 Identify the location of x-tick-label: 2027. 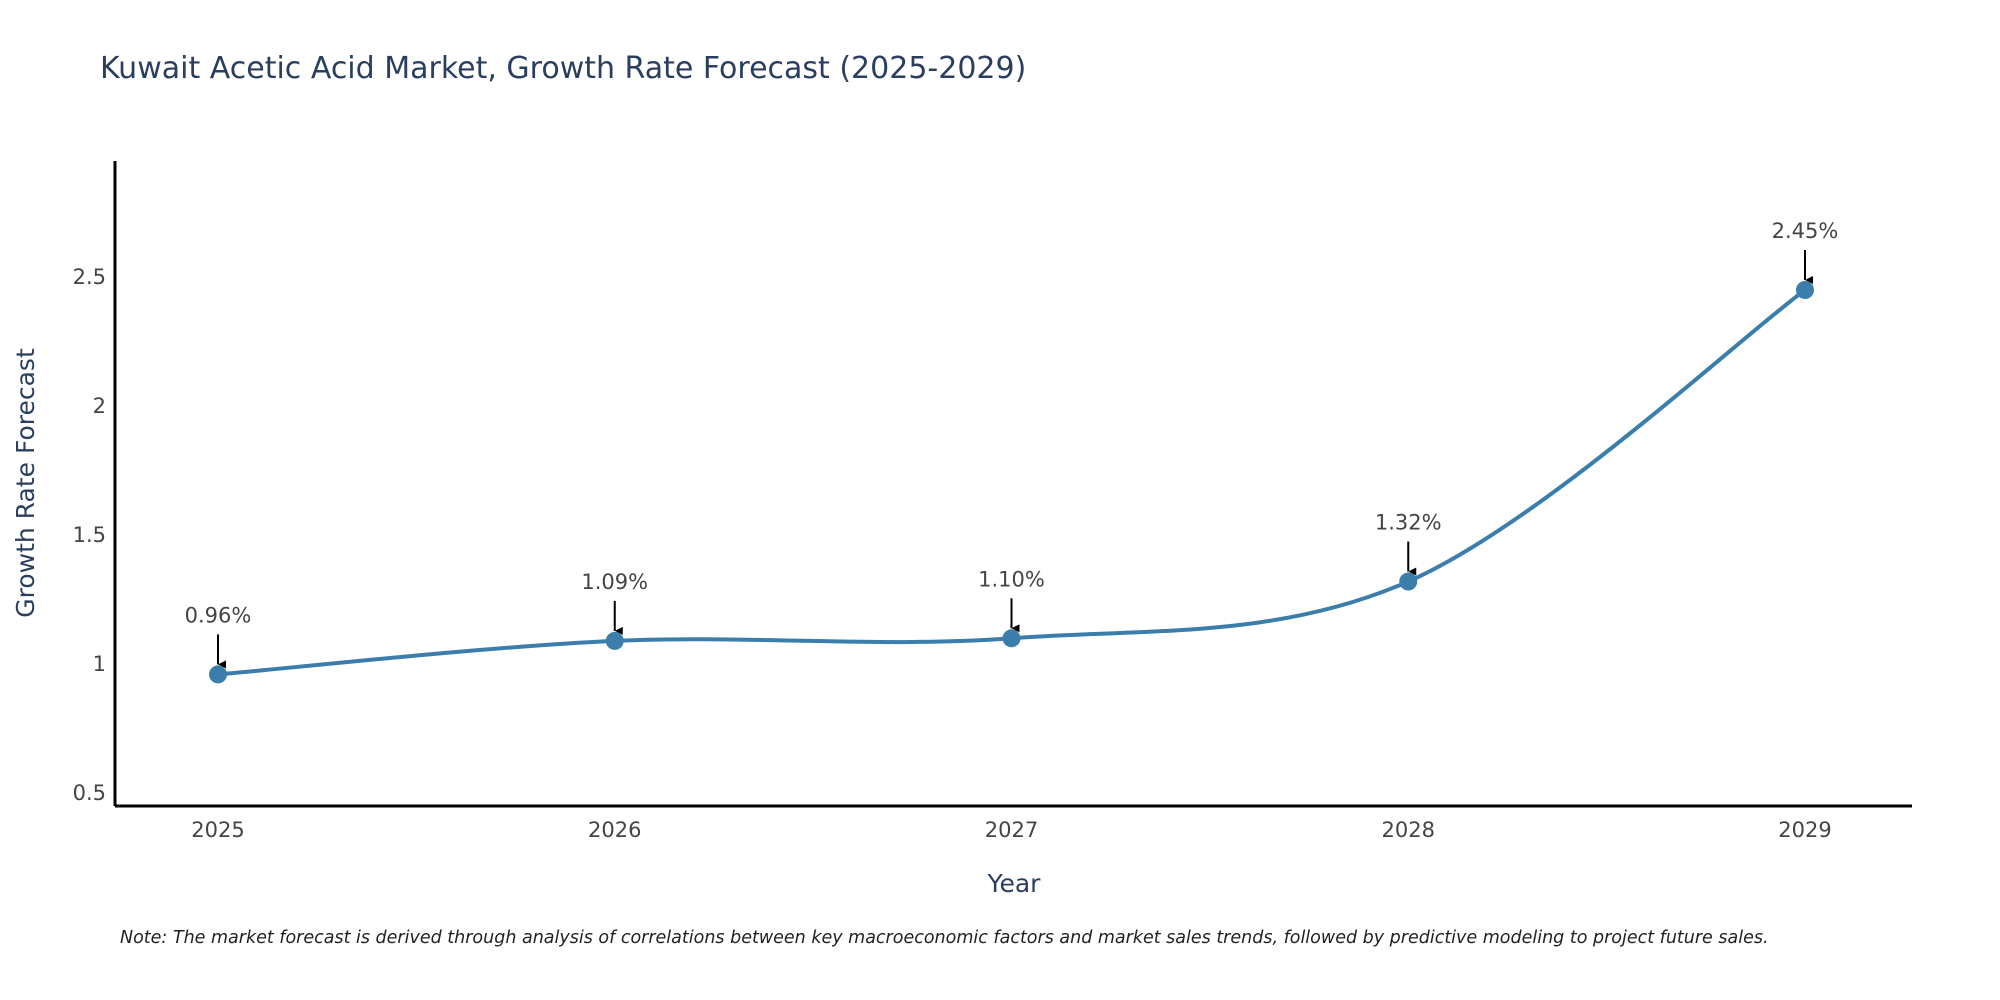
(1011, 830).